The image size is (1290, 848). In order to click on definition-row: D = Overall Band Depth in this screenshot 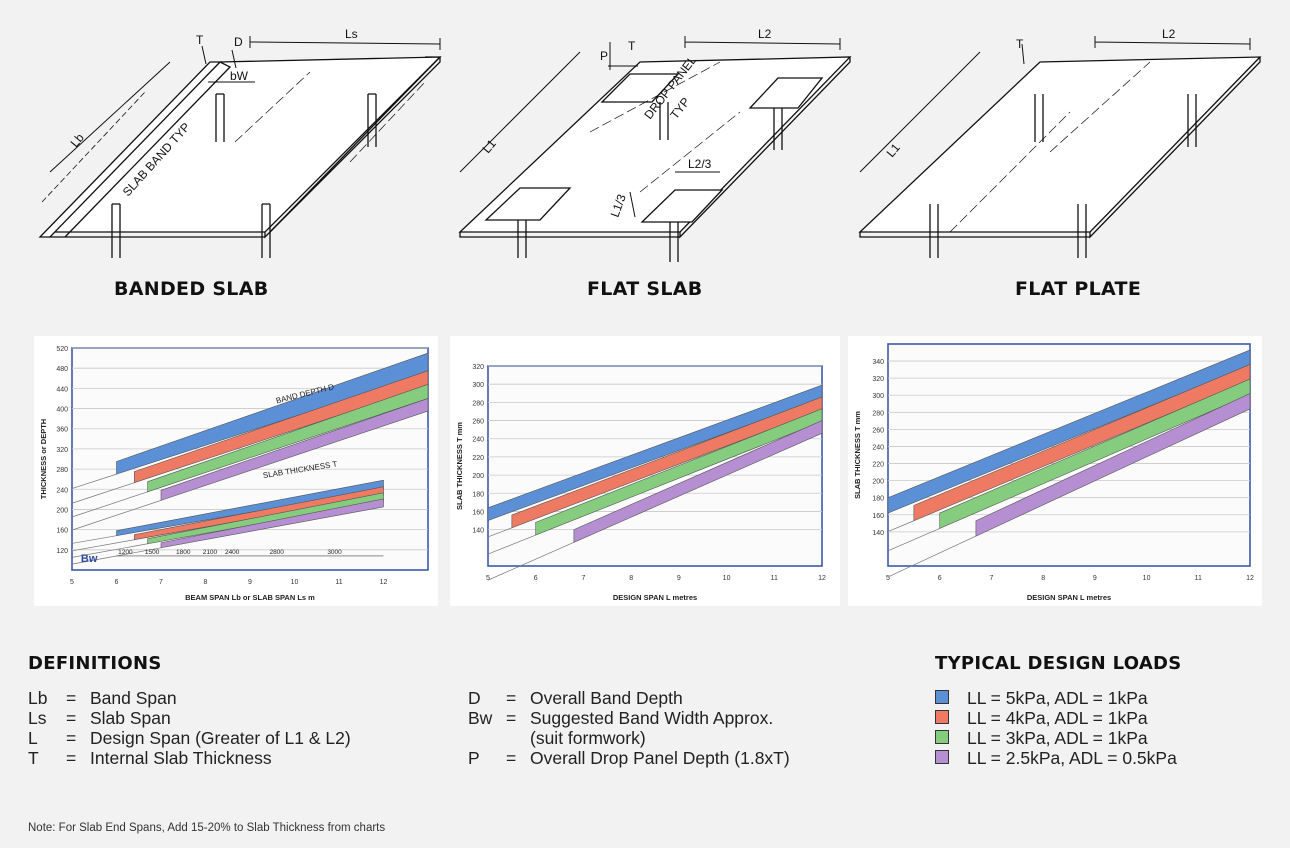, I will do `click(575, 698)`.